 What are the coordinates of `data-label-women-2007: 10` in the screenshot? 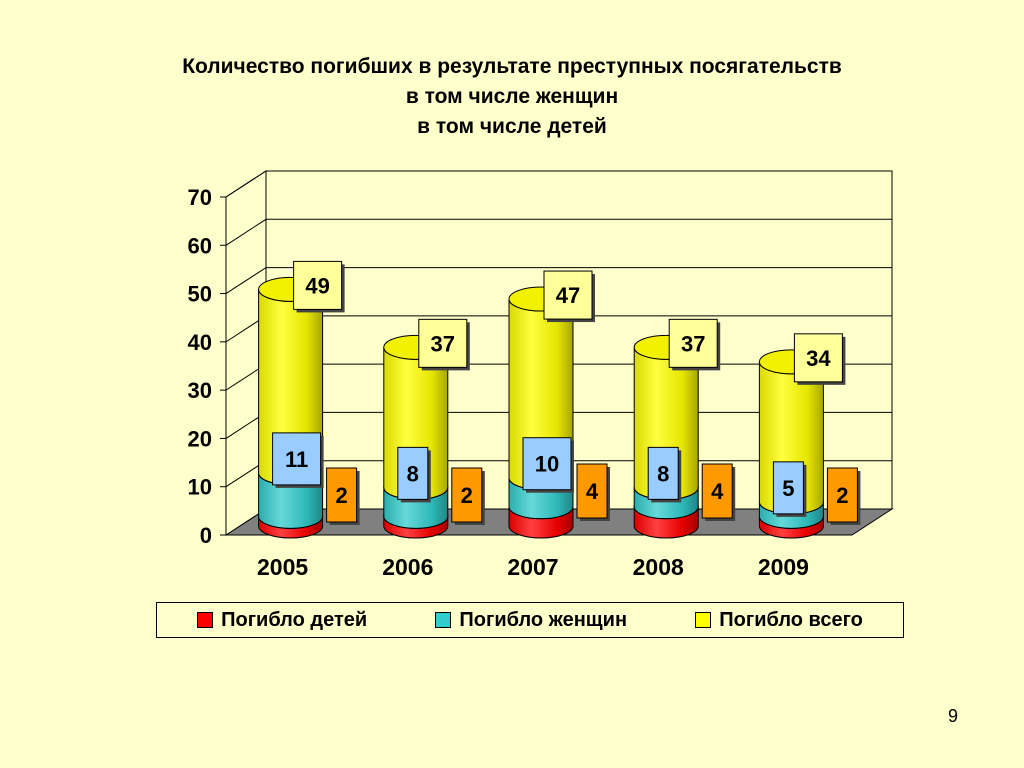 It's located at (547, 464).